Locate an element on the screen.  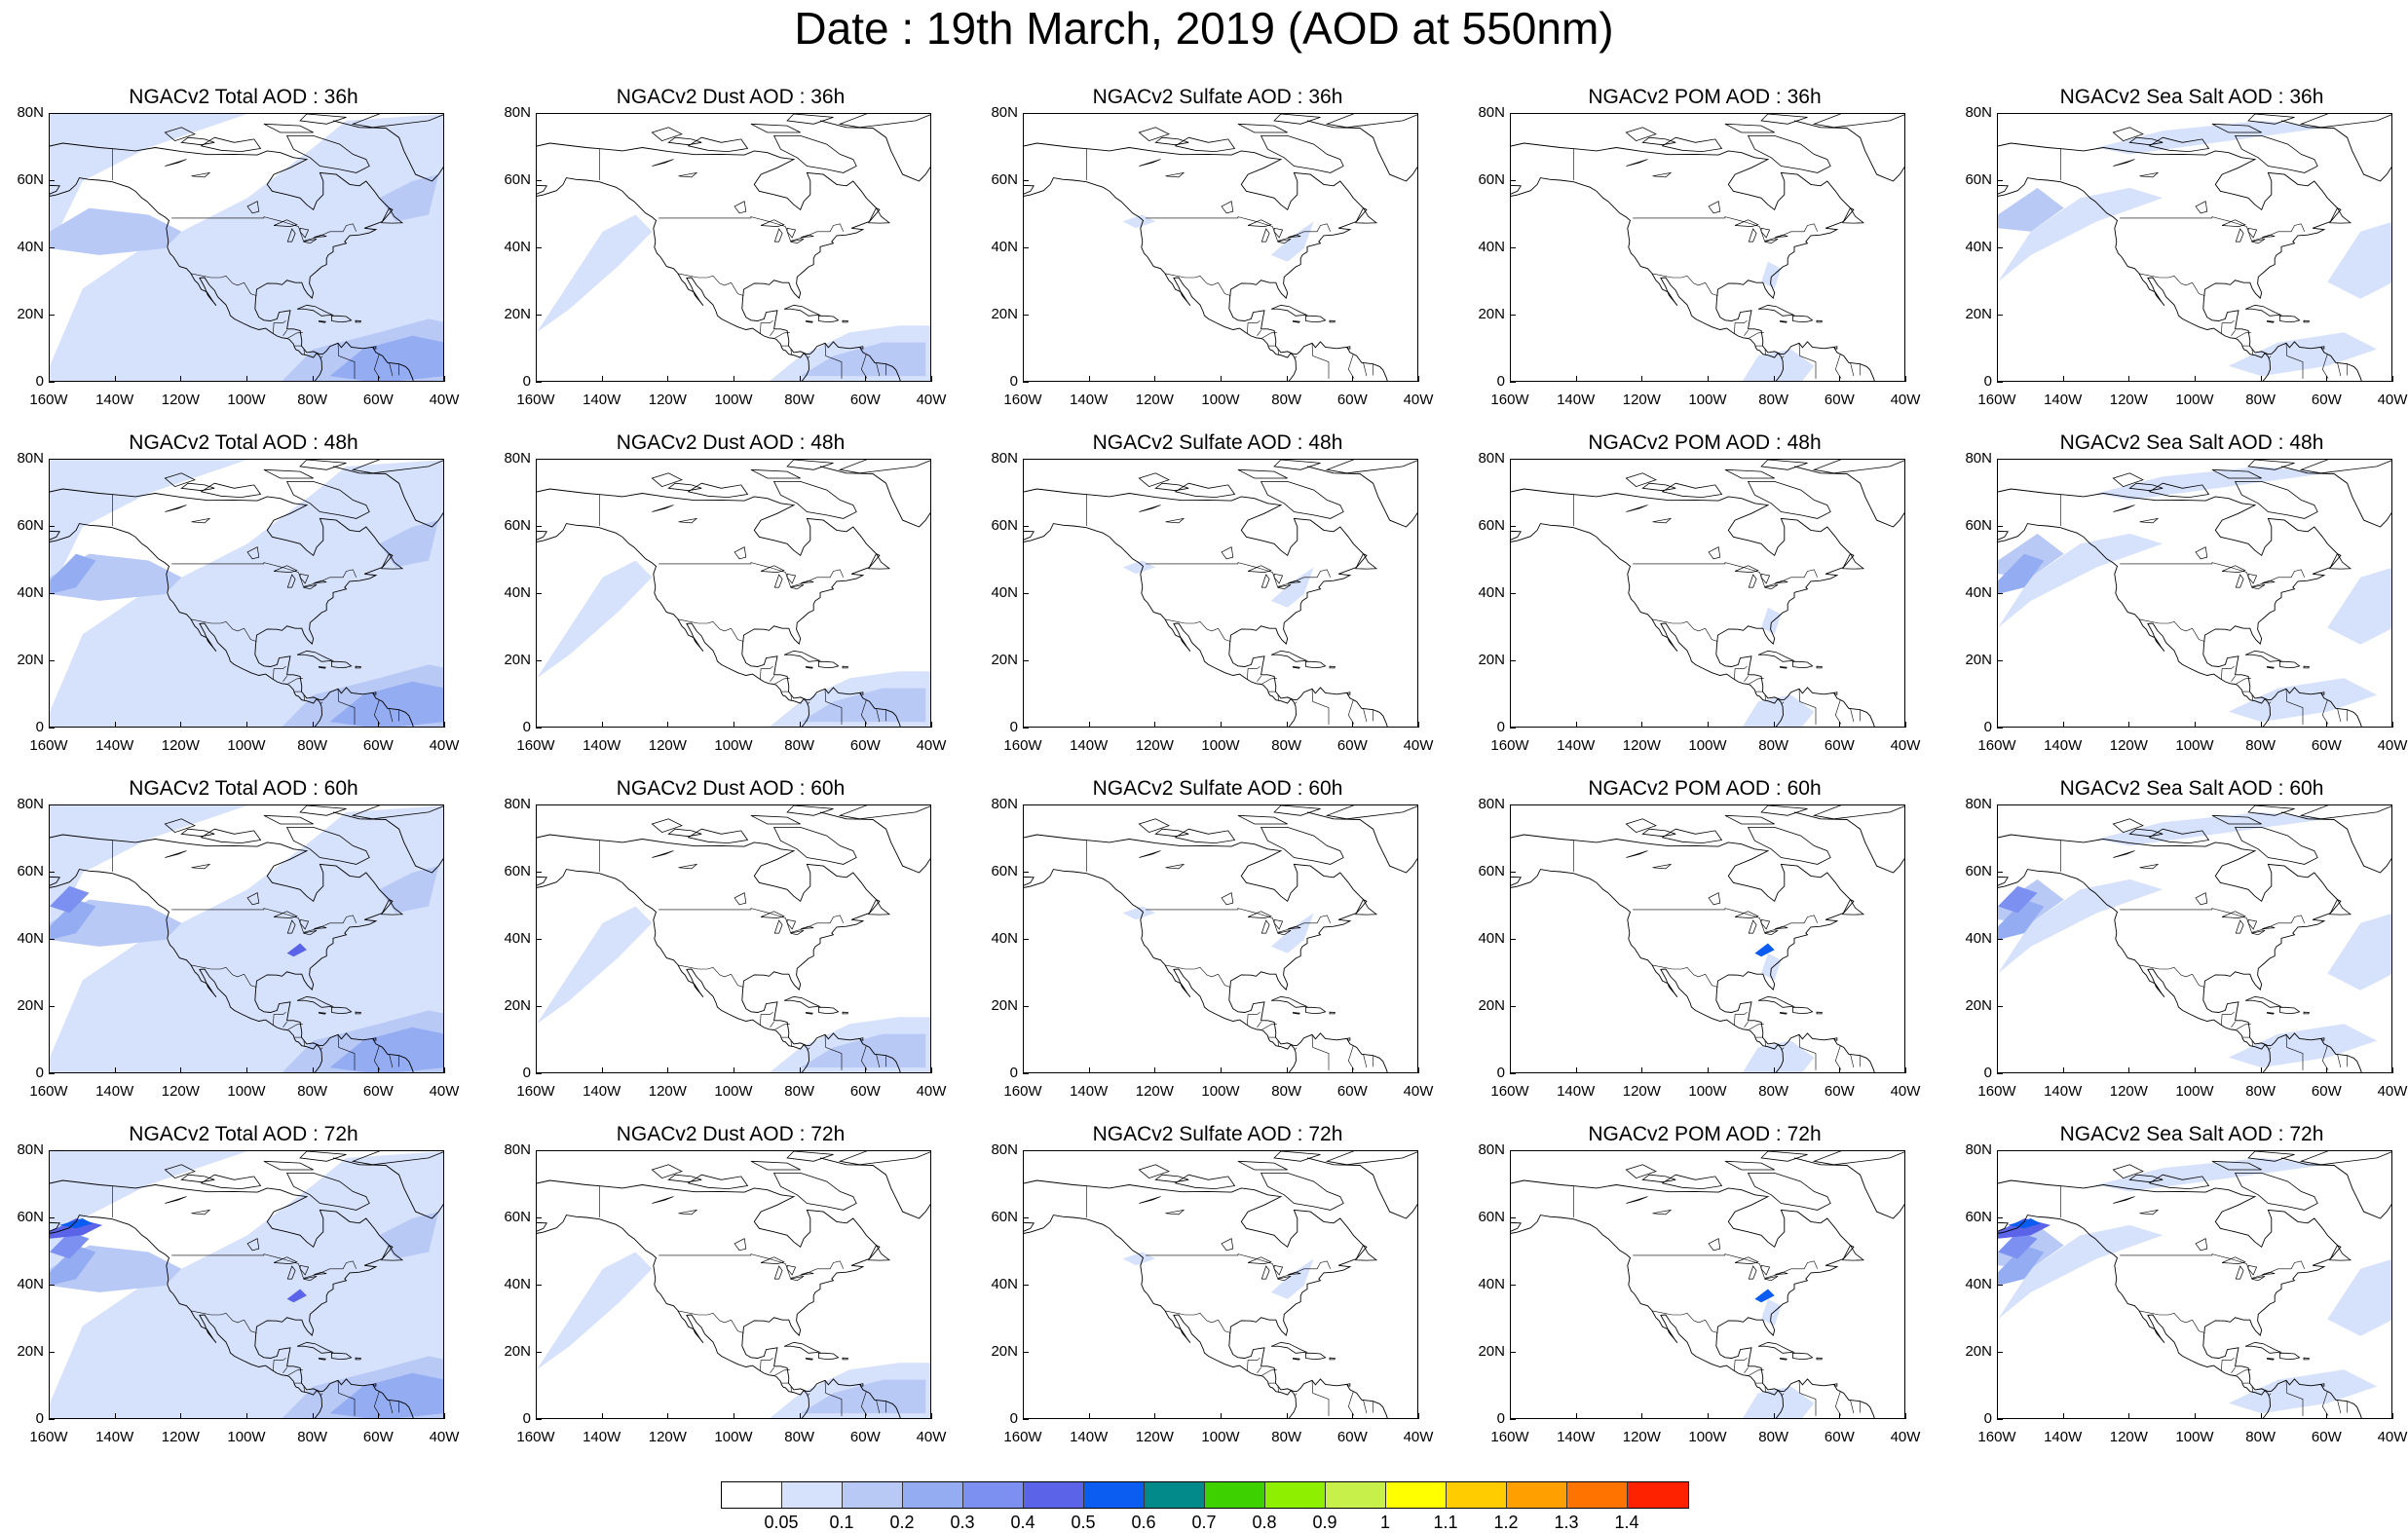
map-frame is located at coordinates (246, 593).